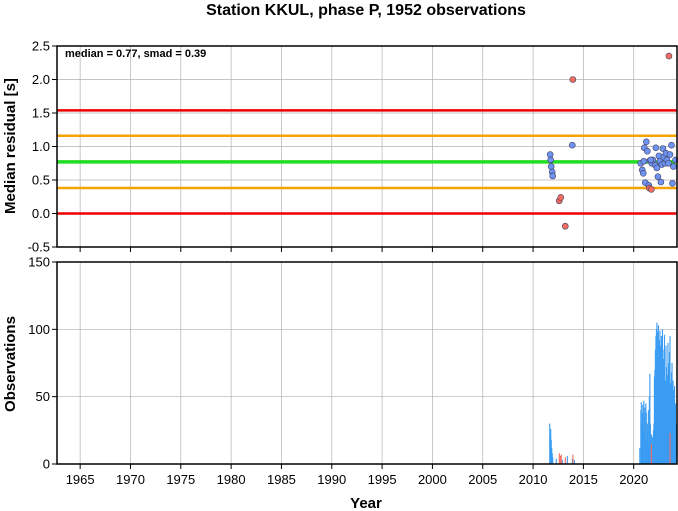 This screenshot has width=678, height=511. Describe the element at coordinates (39, 262) in the screenshot. I see `observations-y-tick-label: 150` at that location.